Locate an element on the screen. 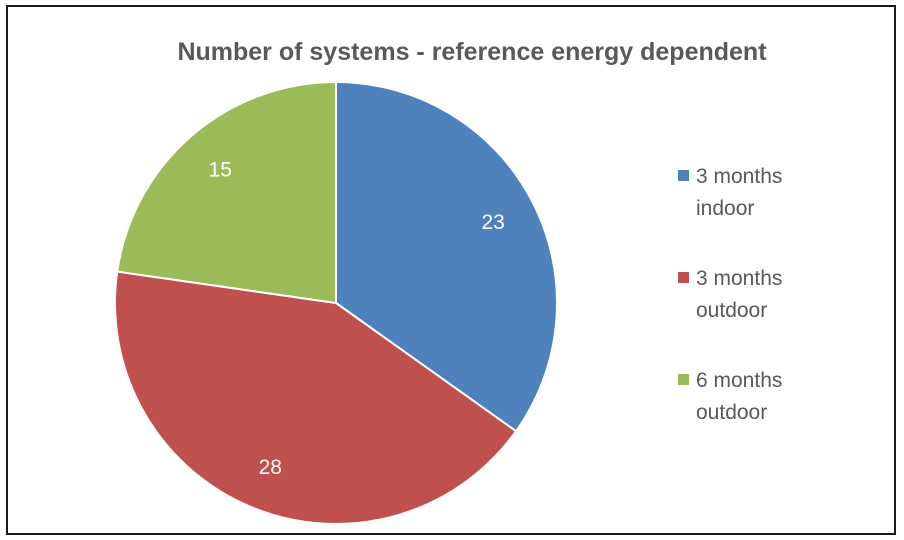 Image resolution: width=904 pixels, height=540 pixels. legend-swatch-3-months-indoor is located at coordinates (683, 175).